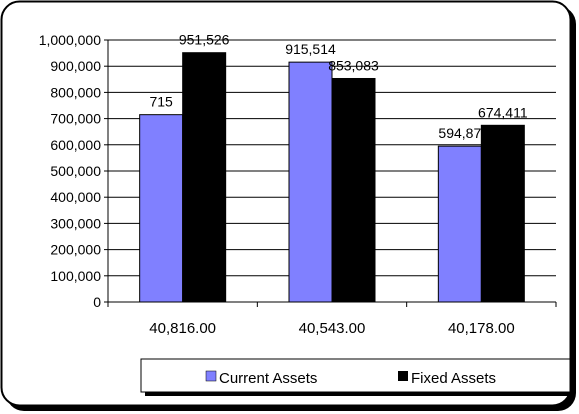 The width and height of the screenshot is (579, 414). What do you see at coordinates (211, 376) in the screenshot?
I see `legend-swatch-current-assets` at bounding box center [211, 376].